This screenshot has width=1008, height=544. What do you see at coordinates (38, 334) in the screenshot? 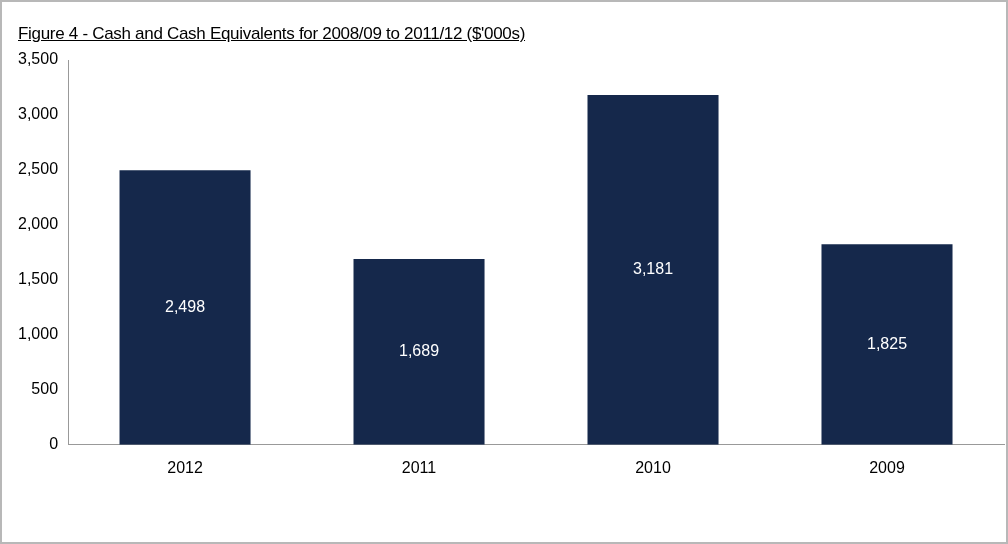
I see `y-tick-label: 1,000` at bounding box center [38, 334].